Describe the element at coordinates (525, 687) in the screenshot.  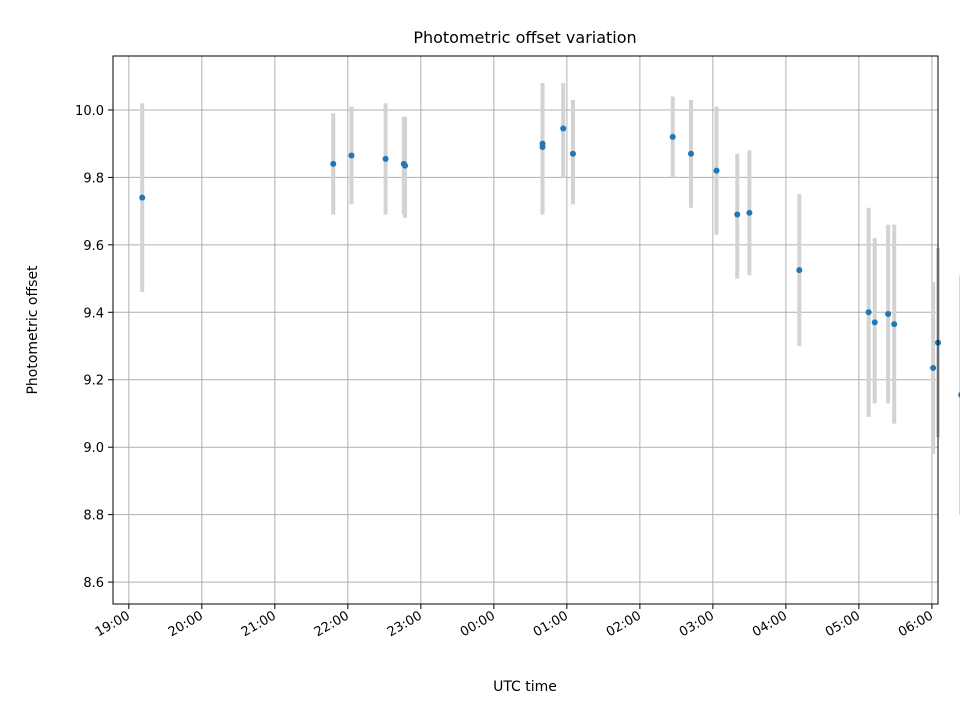
I see `x-axis-label: UTC time` at that location.